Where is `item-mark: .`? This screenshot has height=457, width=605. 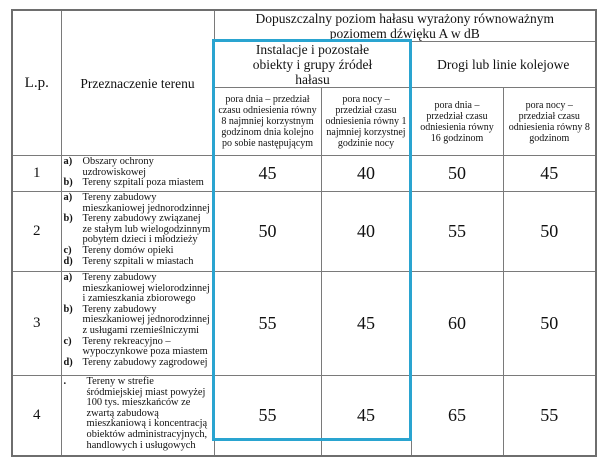
item-mark: . is located at coordinates (65, 381).